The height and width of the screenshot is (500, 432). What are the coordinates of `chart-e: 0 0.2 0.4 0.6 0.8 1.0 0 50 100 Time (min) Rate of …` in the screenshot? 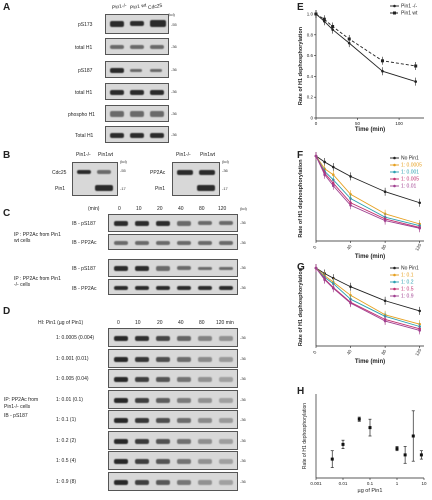 It's located at (361, 68).